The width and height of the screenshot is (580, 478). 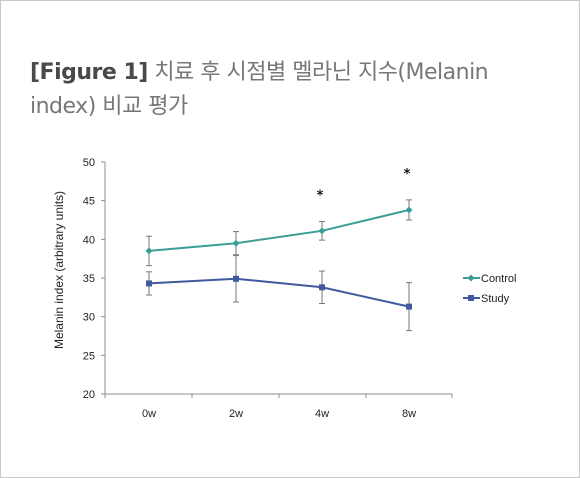 I want to click on y-tick-label: 40, so click(x=89, y=240).